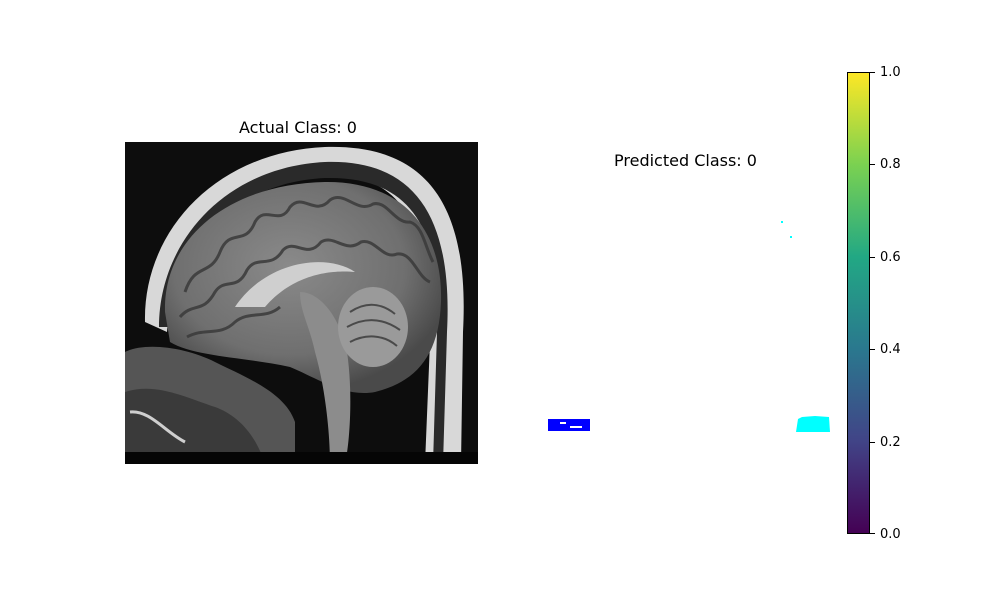 The width and height of the screenshot is (1000, 600). Describe the element at coordinates (690, 325) in the screenshot. I see `predicted-mask-image` at that location.